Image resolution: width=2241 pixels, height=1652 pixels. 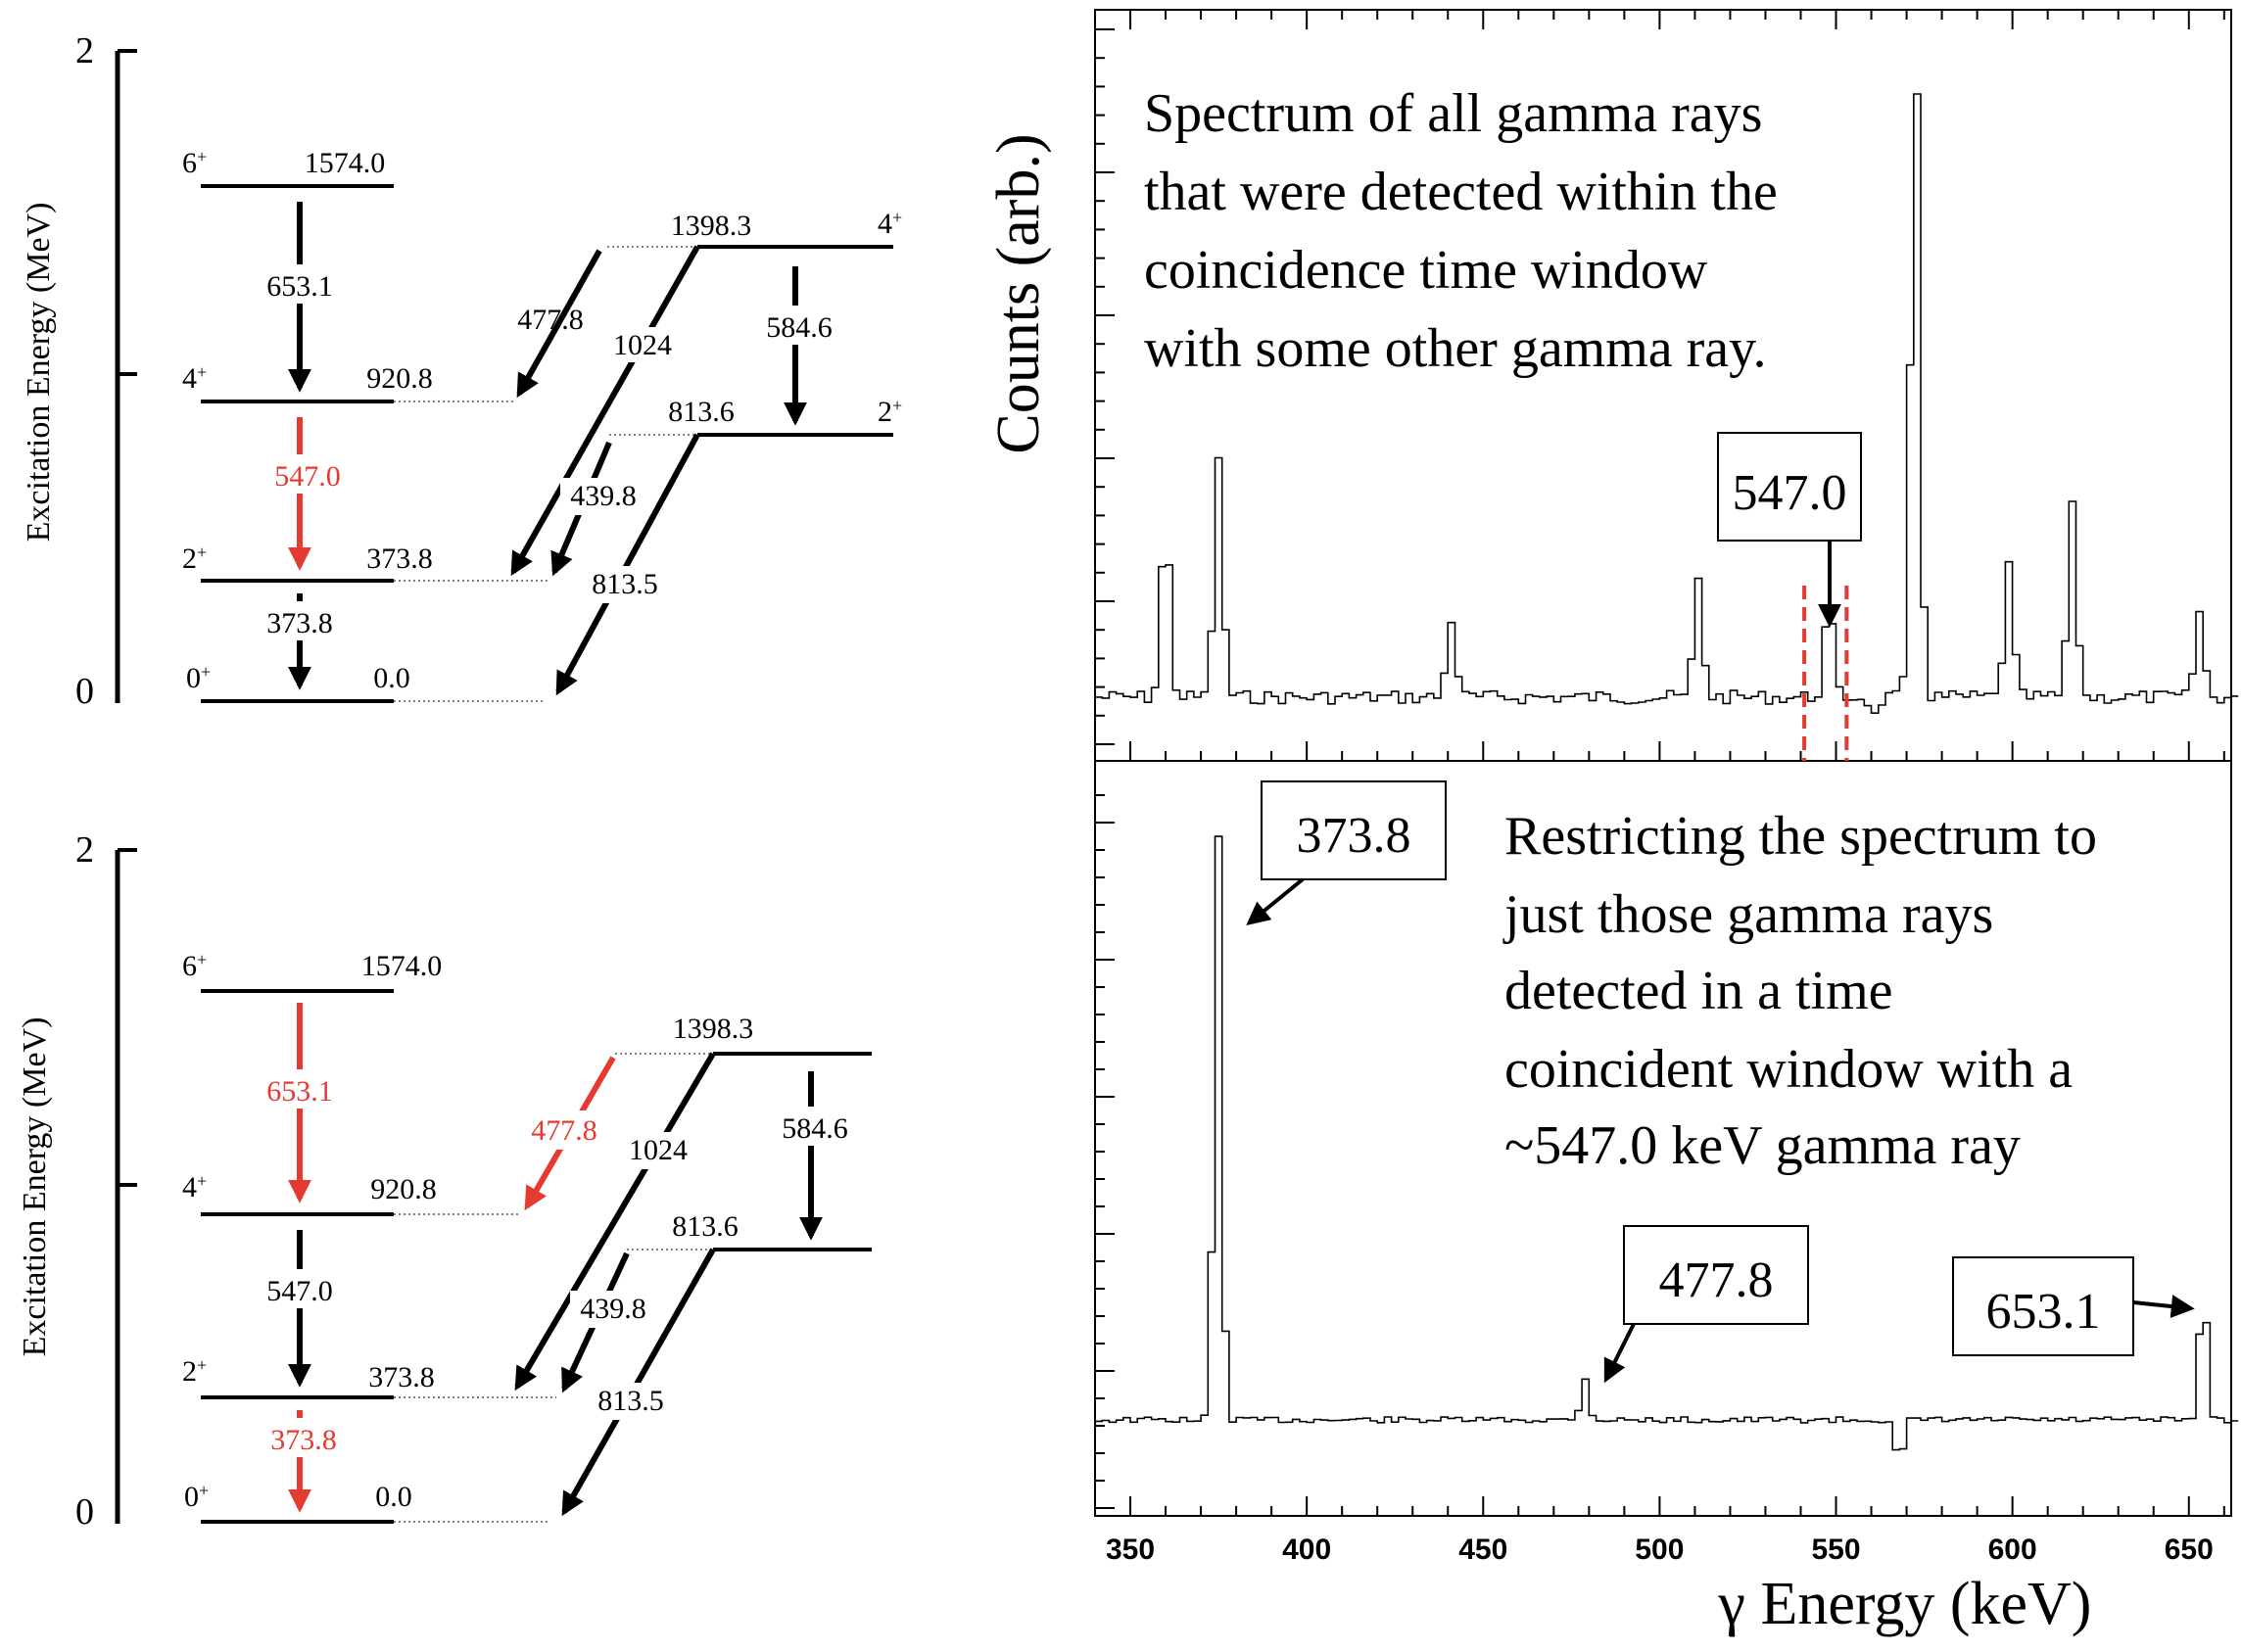 What do you see at coordinates (1788, 1069) in the screenshot?
I see `bottom-note-line: coincident window with a` at bounding box center [1788, 1069].